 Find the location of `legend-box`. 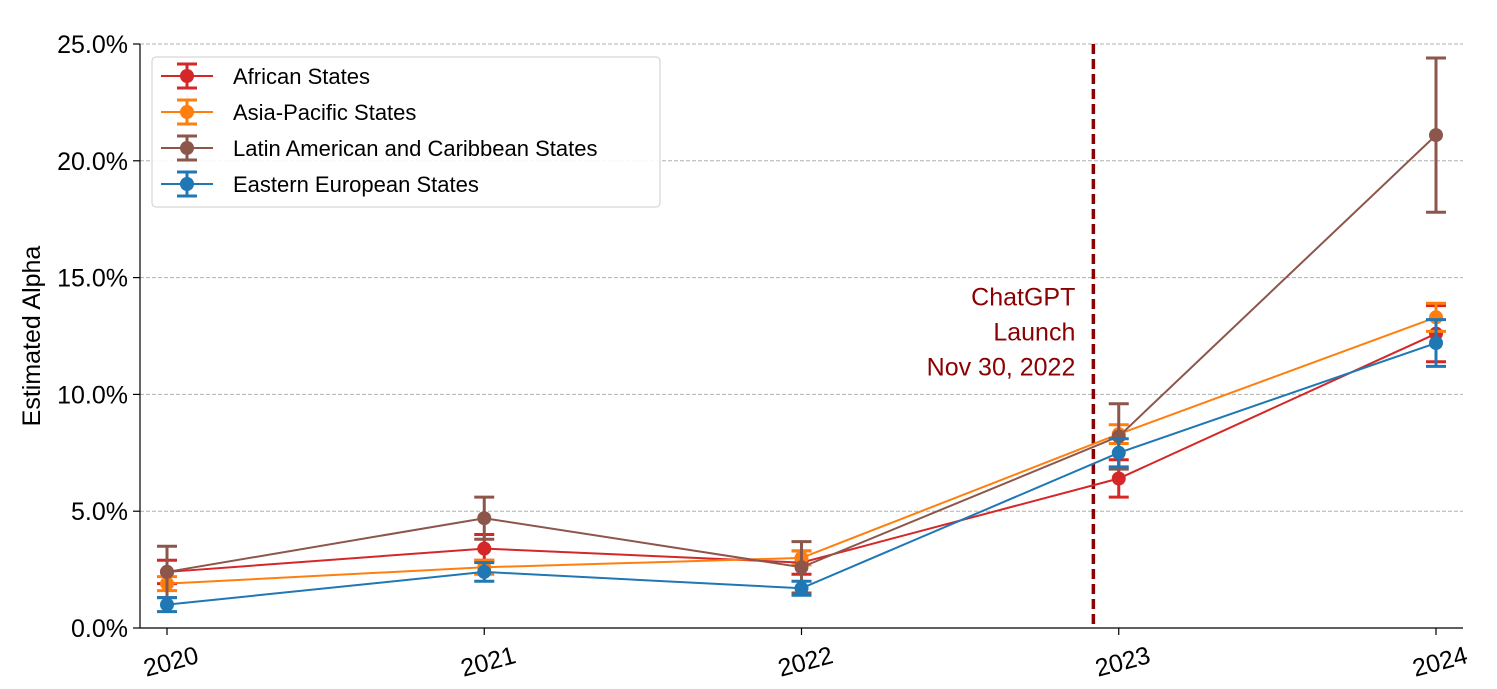

legend-box is located at coordinates (406, 132).